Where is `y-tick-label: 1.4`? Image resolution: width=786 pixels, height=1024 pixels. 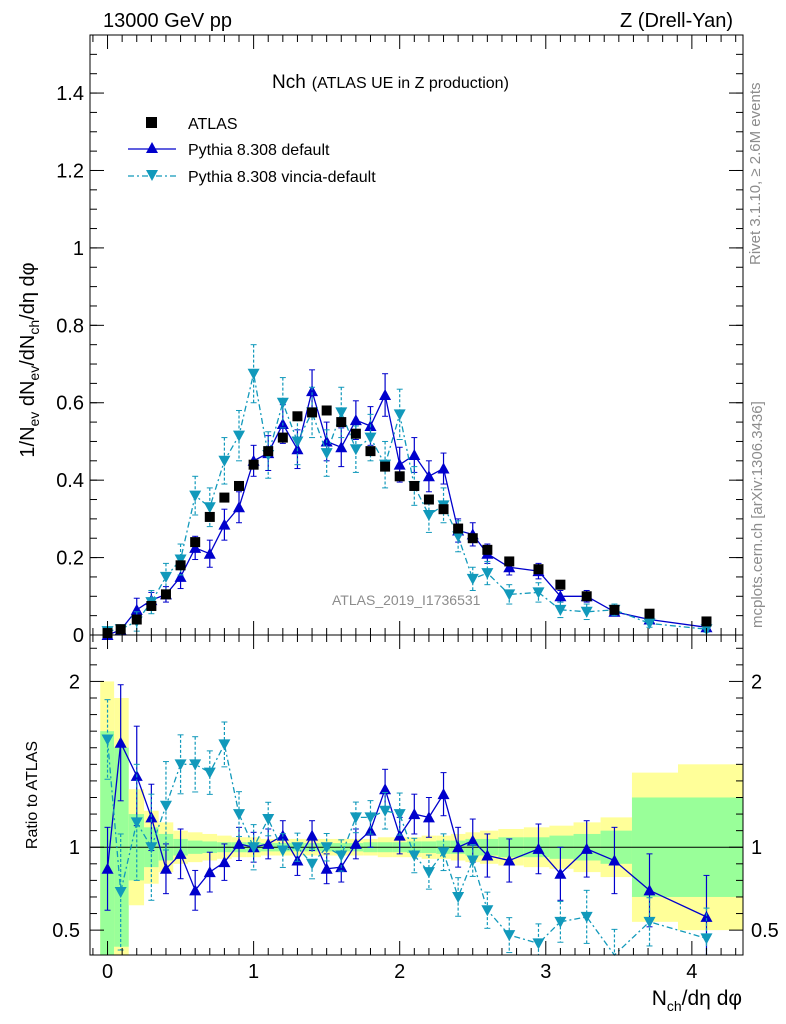
y-tick-label: 1.4 is located at coordinates (70, 94).